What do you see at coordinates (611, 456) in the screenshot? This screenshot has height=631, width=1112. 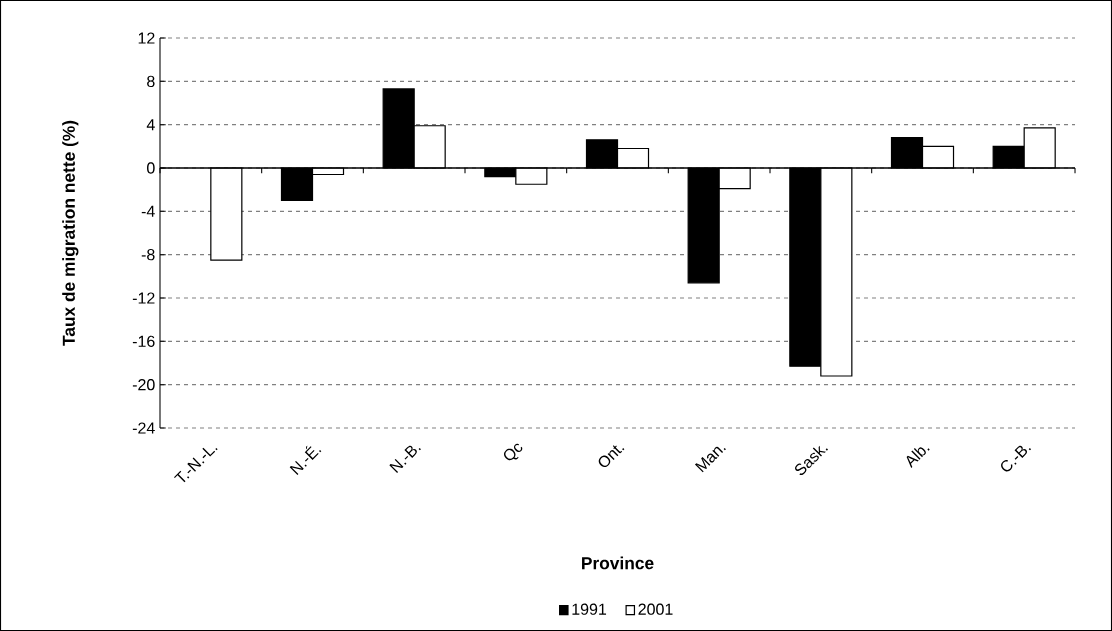 I see `x-tick-label: Ont.` at bounding box center [611, 456].